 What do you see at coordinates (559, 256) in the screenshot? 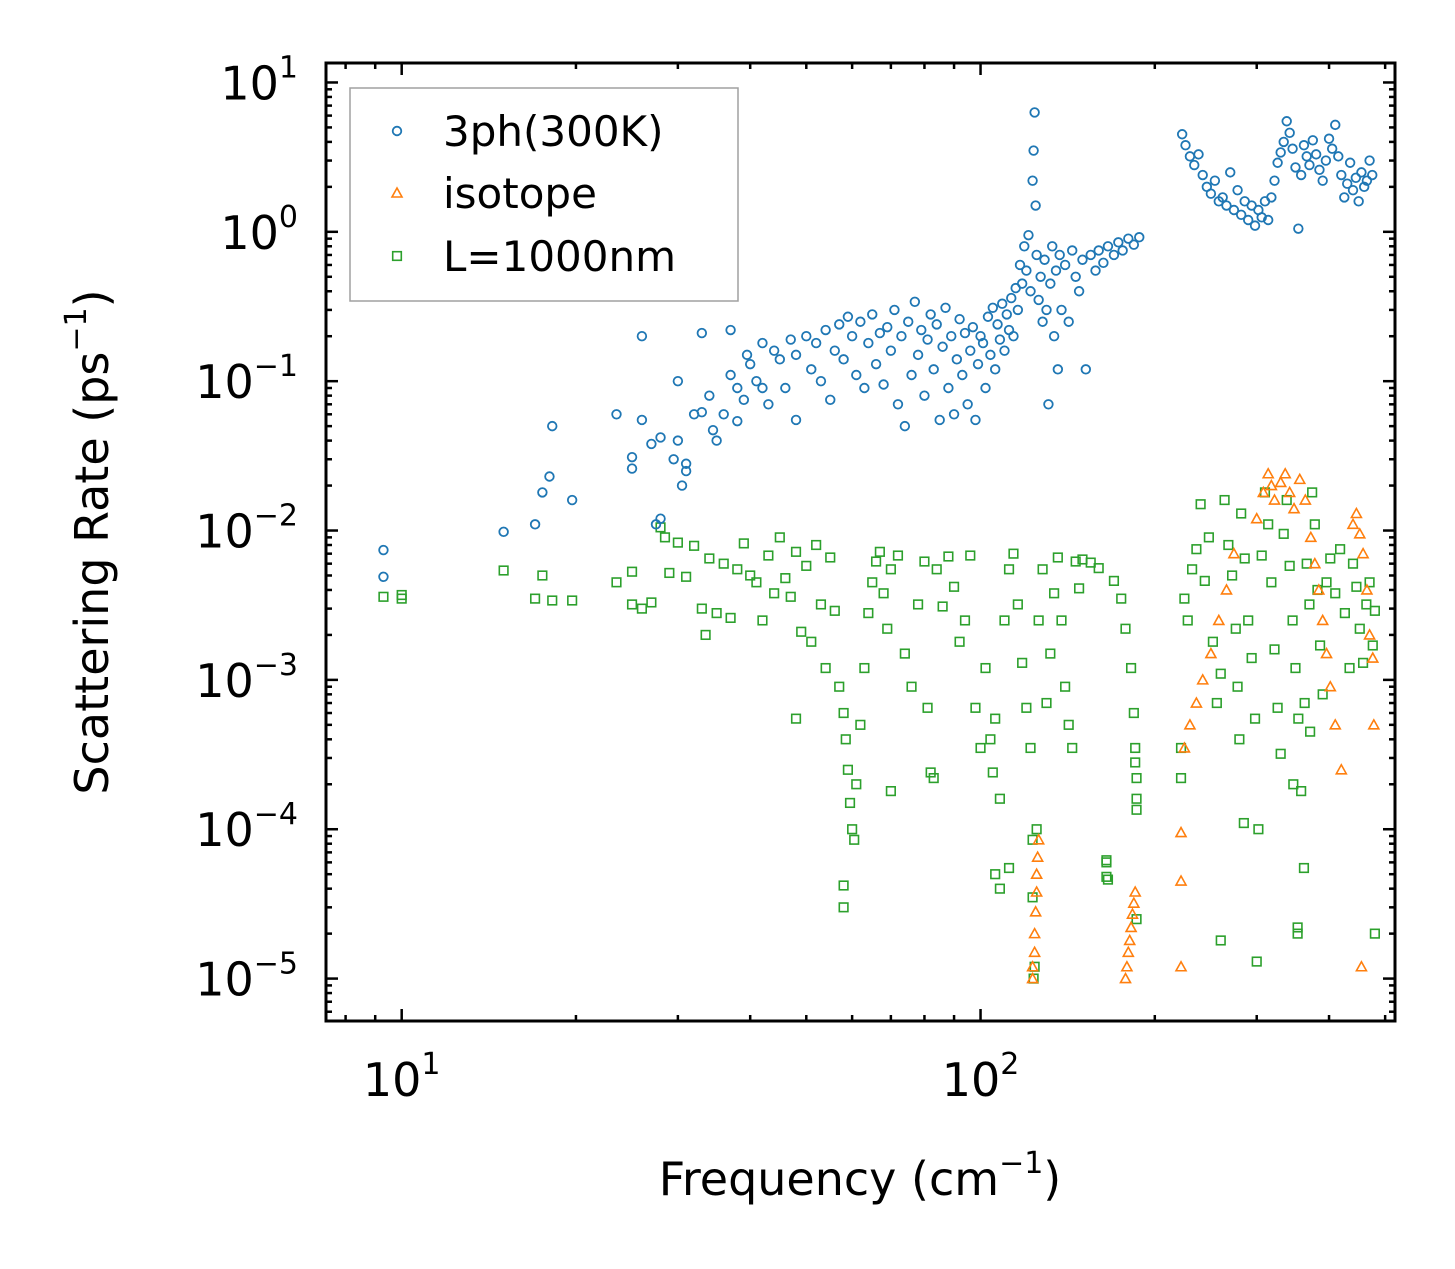
I see `legend-label: L=1000nm` at bounding box center [559, 256].